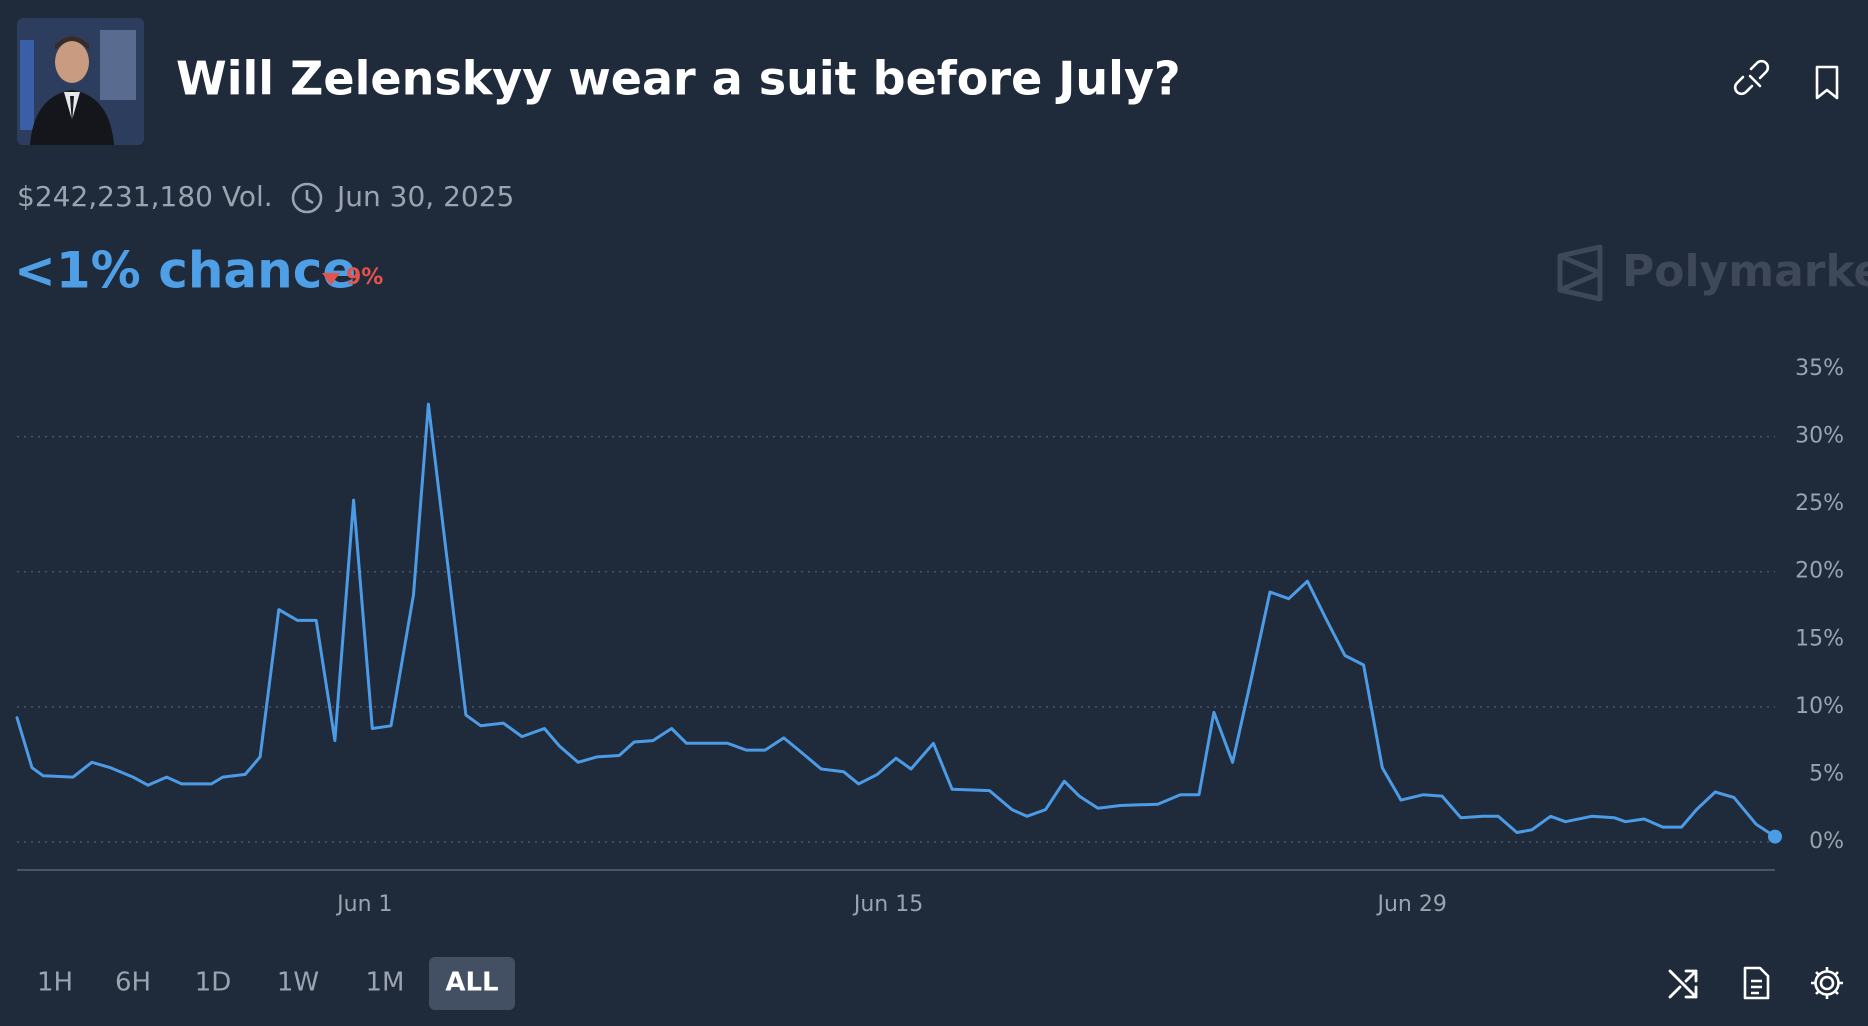 This screenshot has width=1868, height=1026. Describe the element at coordinates (145, 196) in the screenshot. I see `volume: $242,231,180 Vol.` at that location.